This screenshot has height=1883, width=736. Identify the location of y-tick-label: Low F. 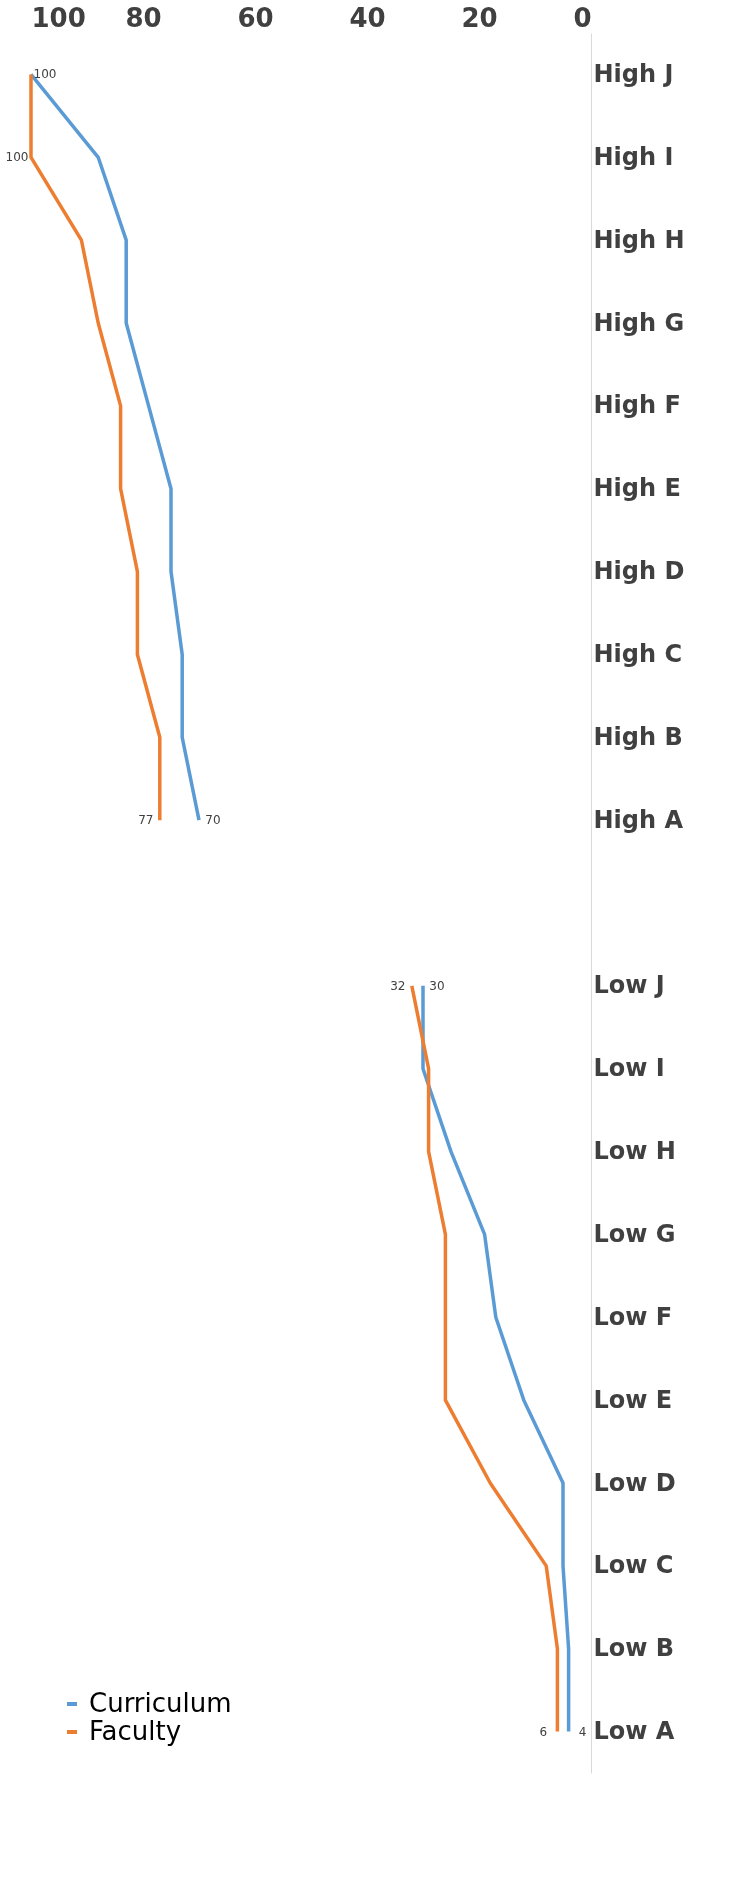
(633, 1316).